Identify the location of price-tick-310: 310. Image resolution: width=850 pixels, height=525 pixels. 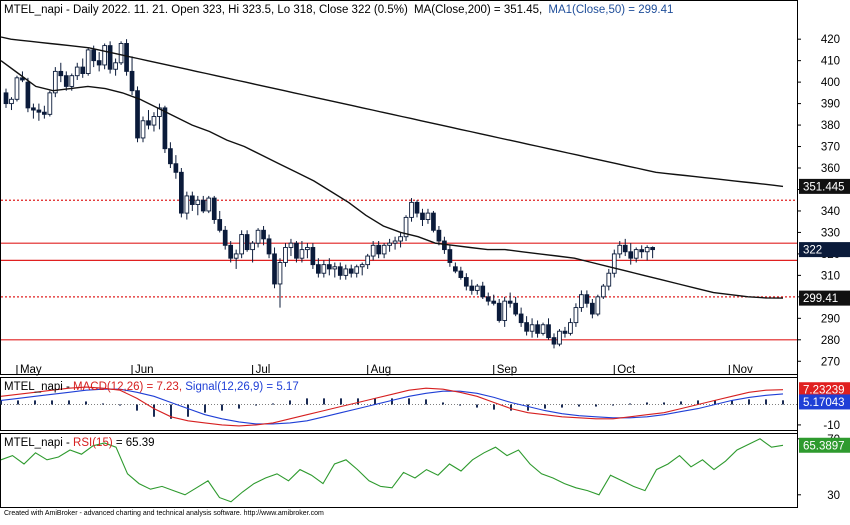
(830, 276).